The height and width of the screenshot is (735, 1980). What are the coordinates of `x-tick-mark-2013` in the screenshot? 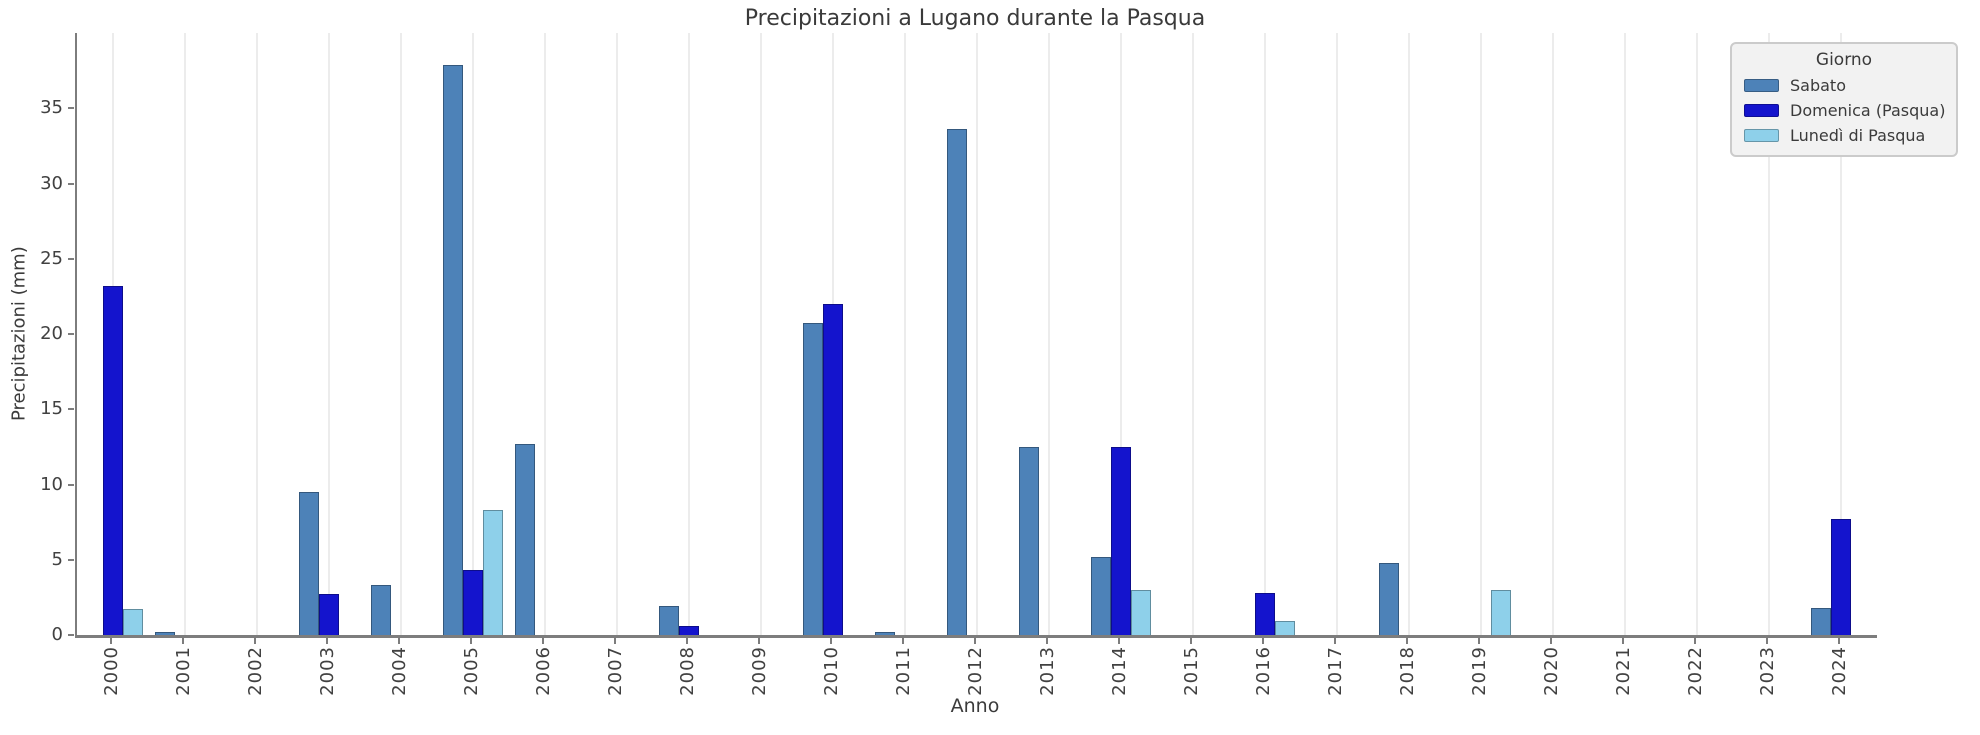 It's located at (1047, 641).